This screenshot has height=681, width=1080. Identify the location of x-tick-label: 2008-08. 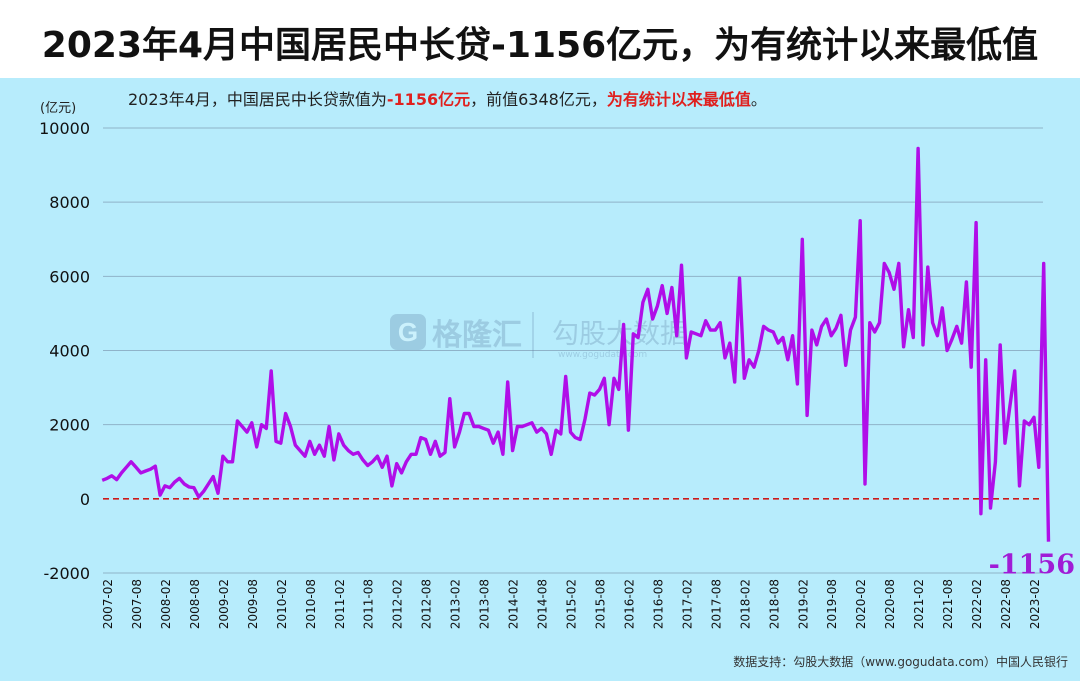
(195, 604).